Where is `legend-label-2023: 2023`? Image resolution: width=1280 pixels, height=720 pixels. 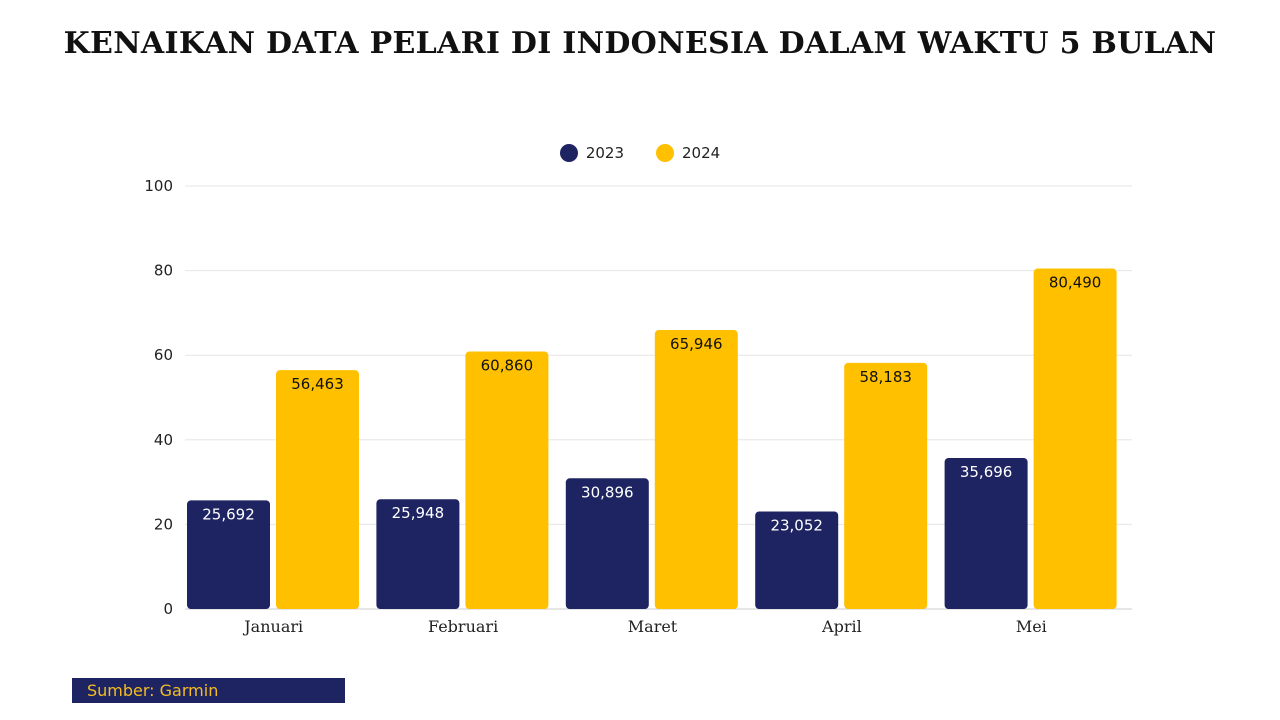 legend-label-2023: 2023 is located at coordinates (604, 153).